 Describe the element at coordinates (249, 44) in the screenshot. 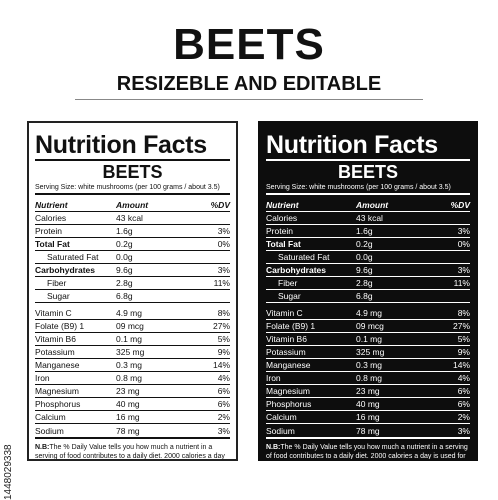

I see `page-title: BEETS` at that location.